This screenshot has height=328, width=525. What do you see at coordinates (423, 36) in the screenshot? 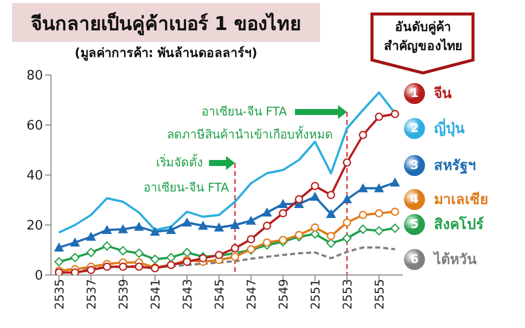
I see `text: อันดับคู่ค้า สำคัญของไทย` at bounding box center [423, 36].